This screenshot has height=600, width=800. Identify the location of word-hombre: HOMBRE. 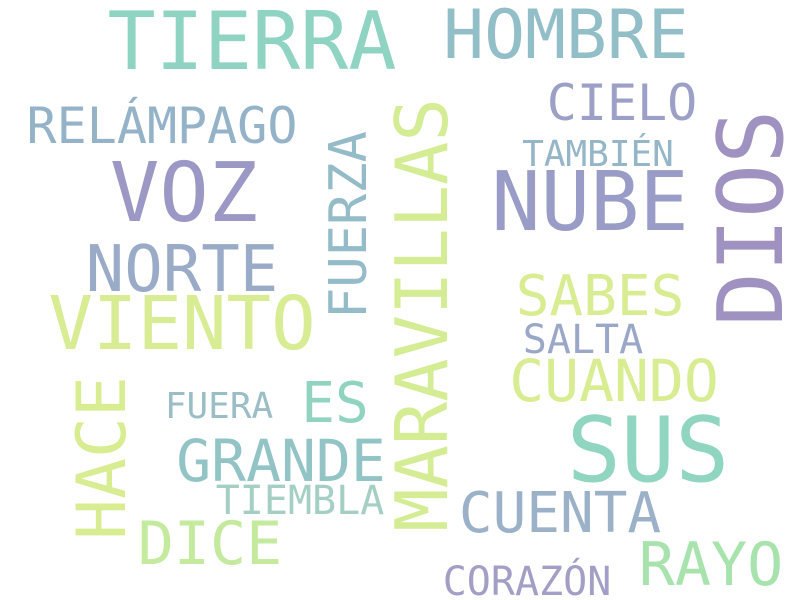
(566, 37).